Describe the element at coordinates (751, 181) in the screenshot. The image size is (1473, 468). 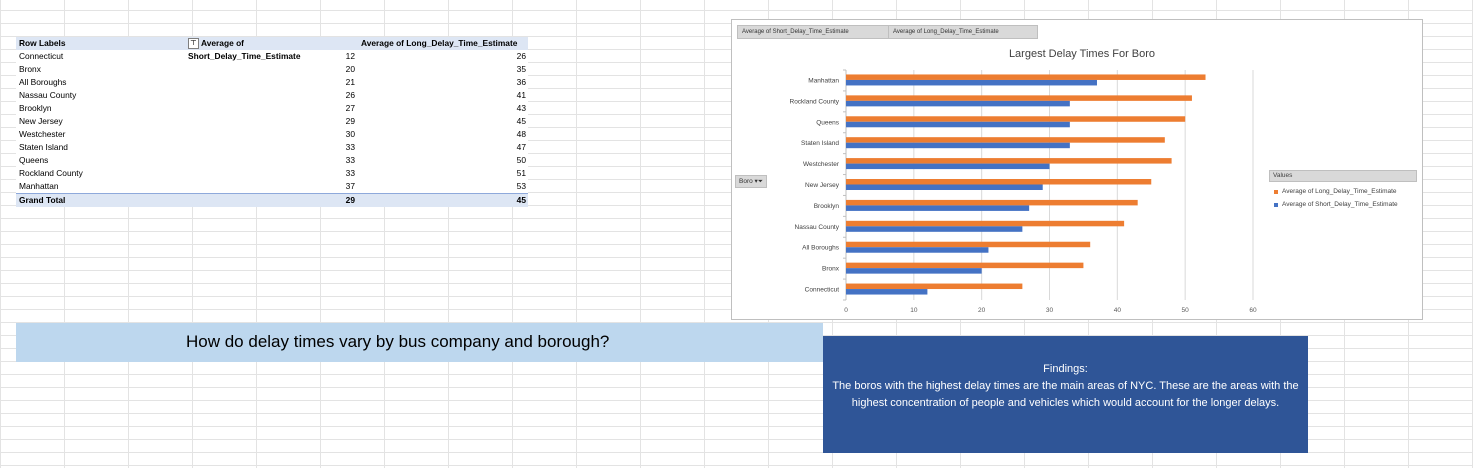
I see `boro-field-button: Boro ▾⏷` at that location.